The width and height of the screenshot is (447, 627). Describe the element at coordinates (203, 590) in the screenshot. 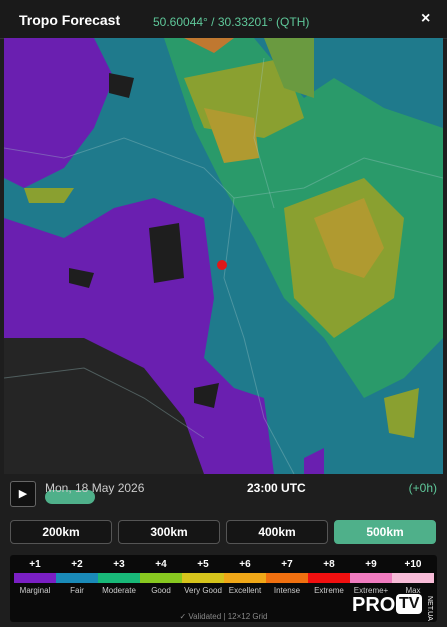

I see `legend-label: Very Good` at that location.